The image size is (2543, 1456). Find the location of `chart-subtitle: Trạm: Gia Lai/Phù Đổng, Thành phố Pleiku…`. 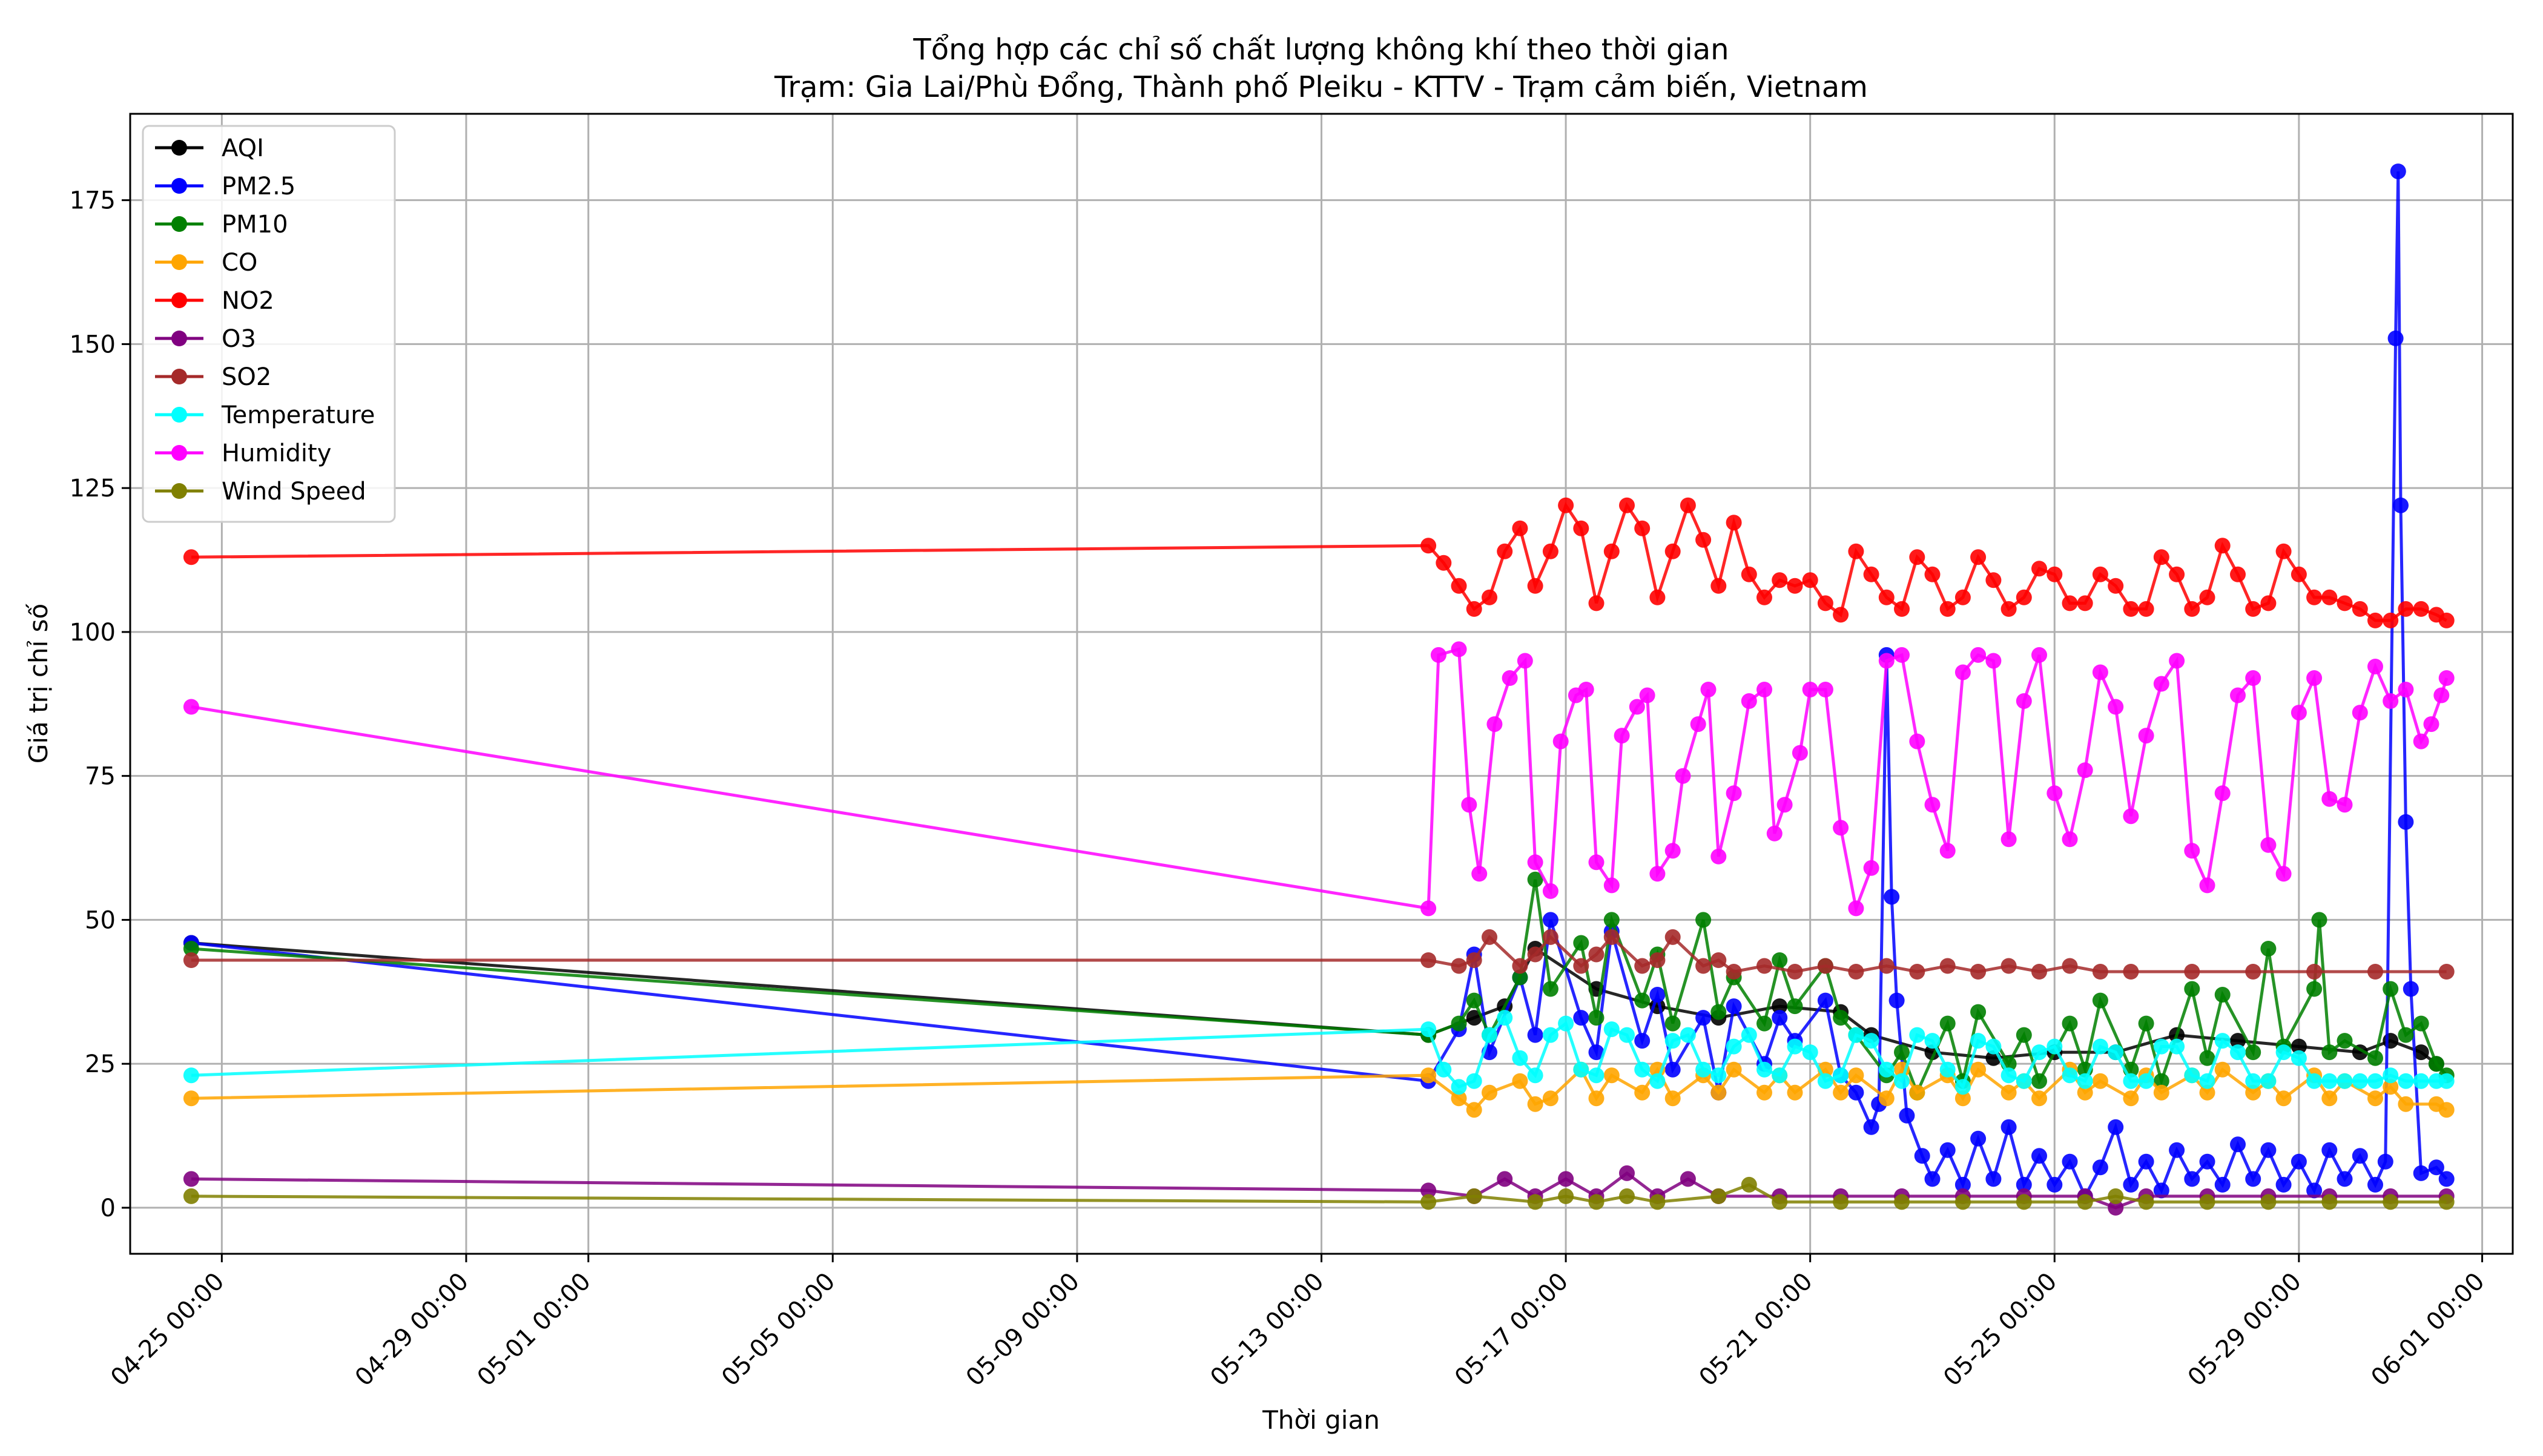

chart-subtitle: Trạm: Gia Lai/Phù Đổng, Thành phố Pleiku… is located at coordinates (1321, 87).